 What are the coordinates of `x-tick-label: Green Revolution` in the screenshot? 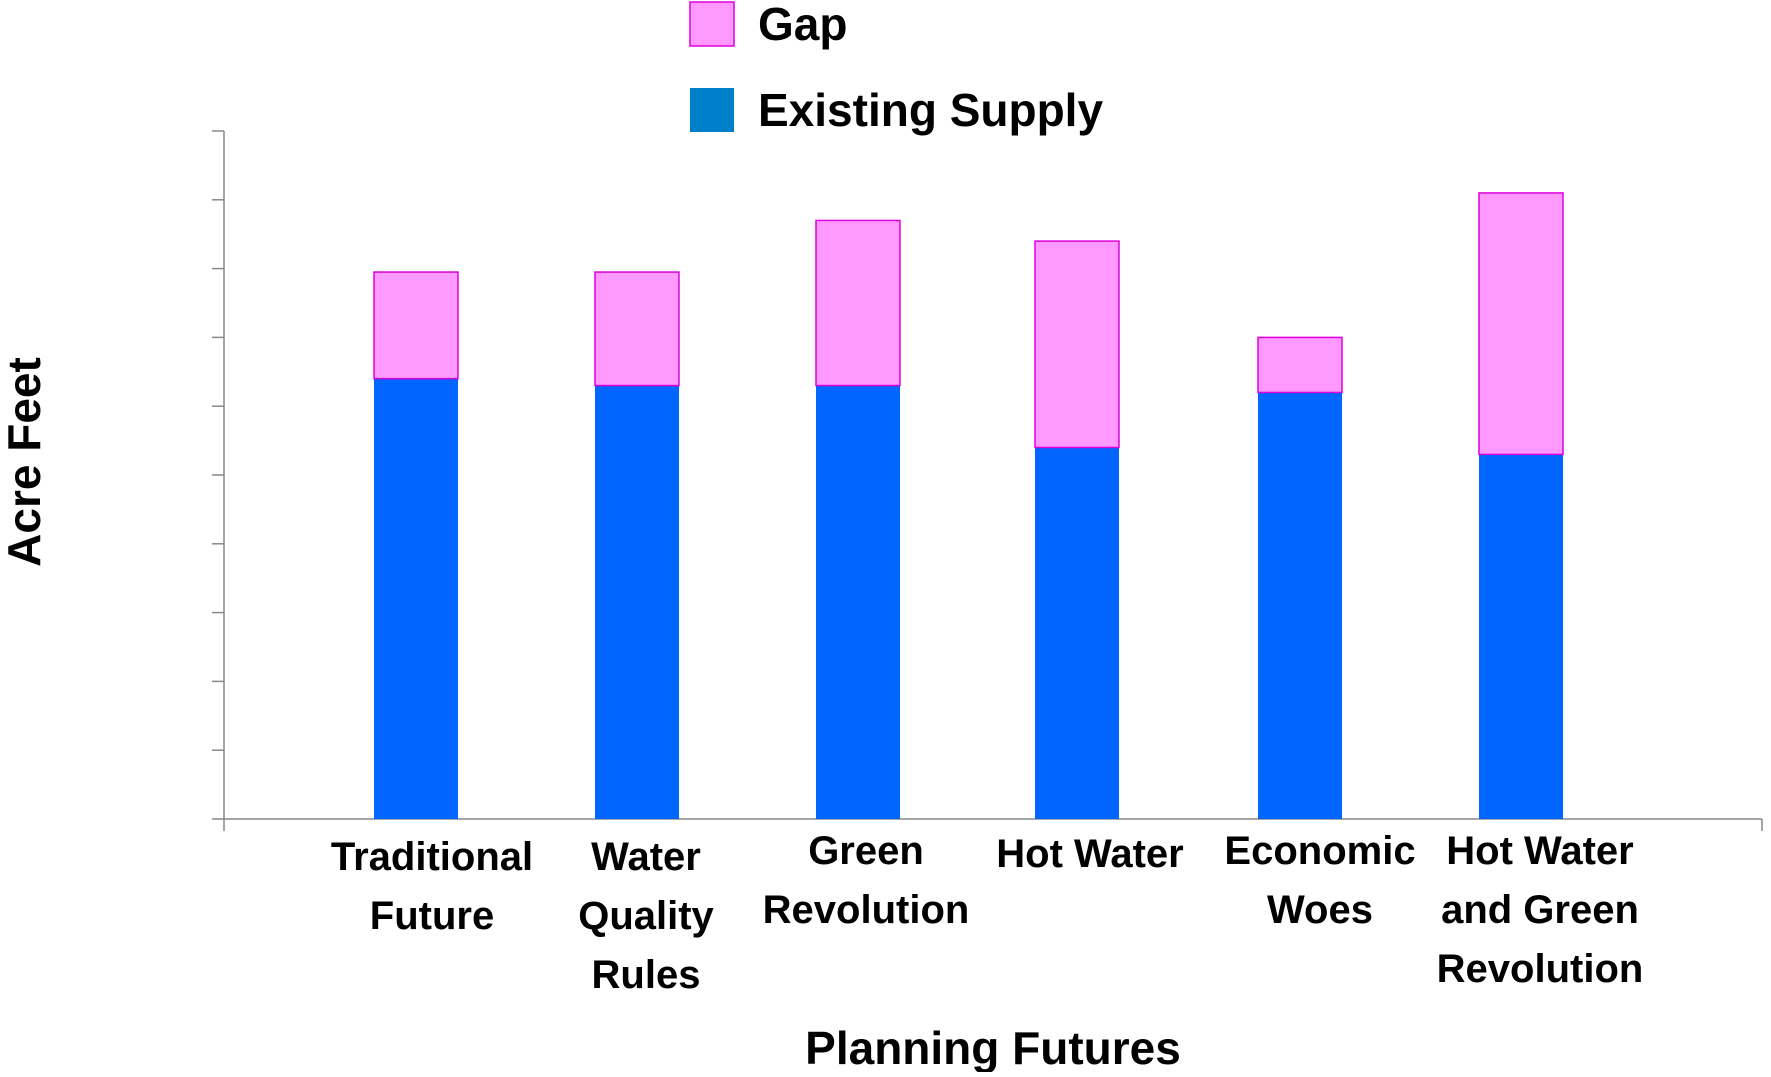 It's located at (866, 880).